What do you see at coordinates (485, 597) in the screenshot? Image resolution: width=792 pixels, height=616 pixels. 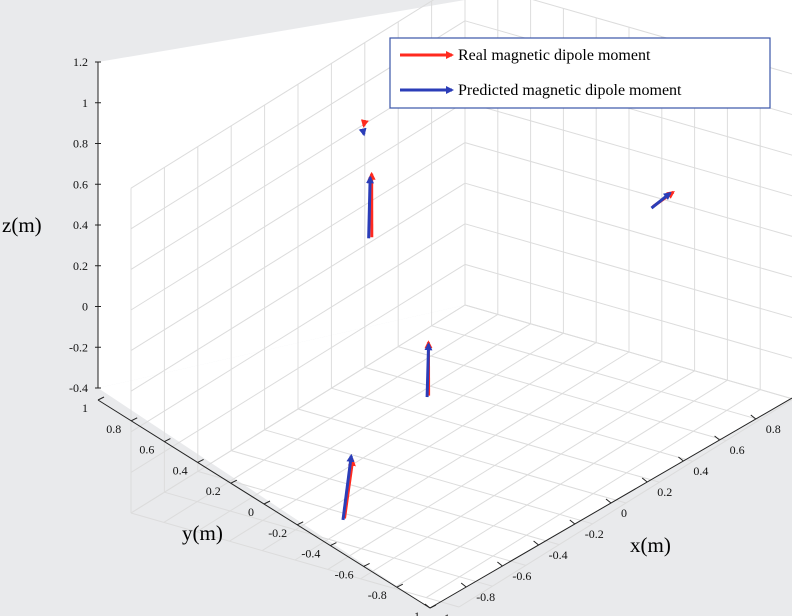 I see `x-tick-label: -0.8` at bounding box center [485, 597].